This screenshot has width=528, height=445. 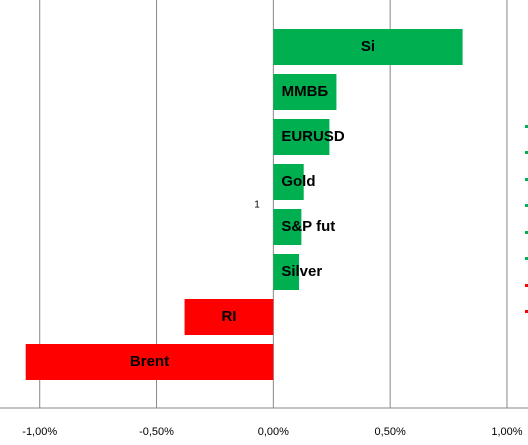 I want to click on legend-fragment, so click(x=526, y=219).